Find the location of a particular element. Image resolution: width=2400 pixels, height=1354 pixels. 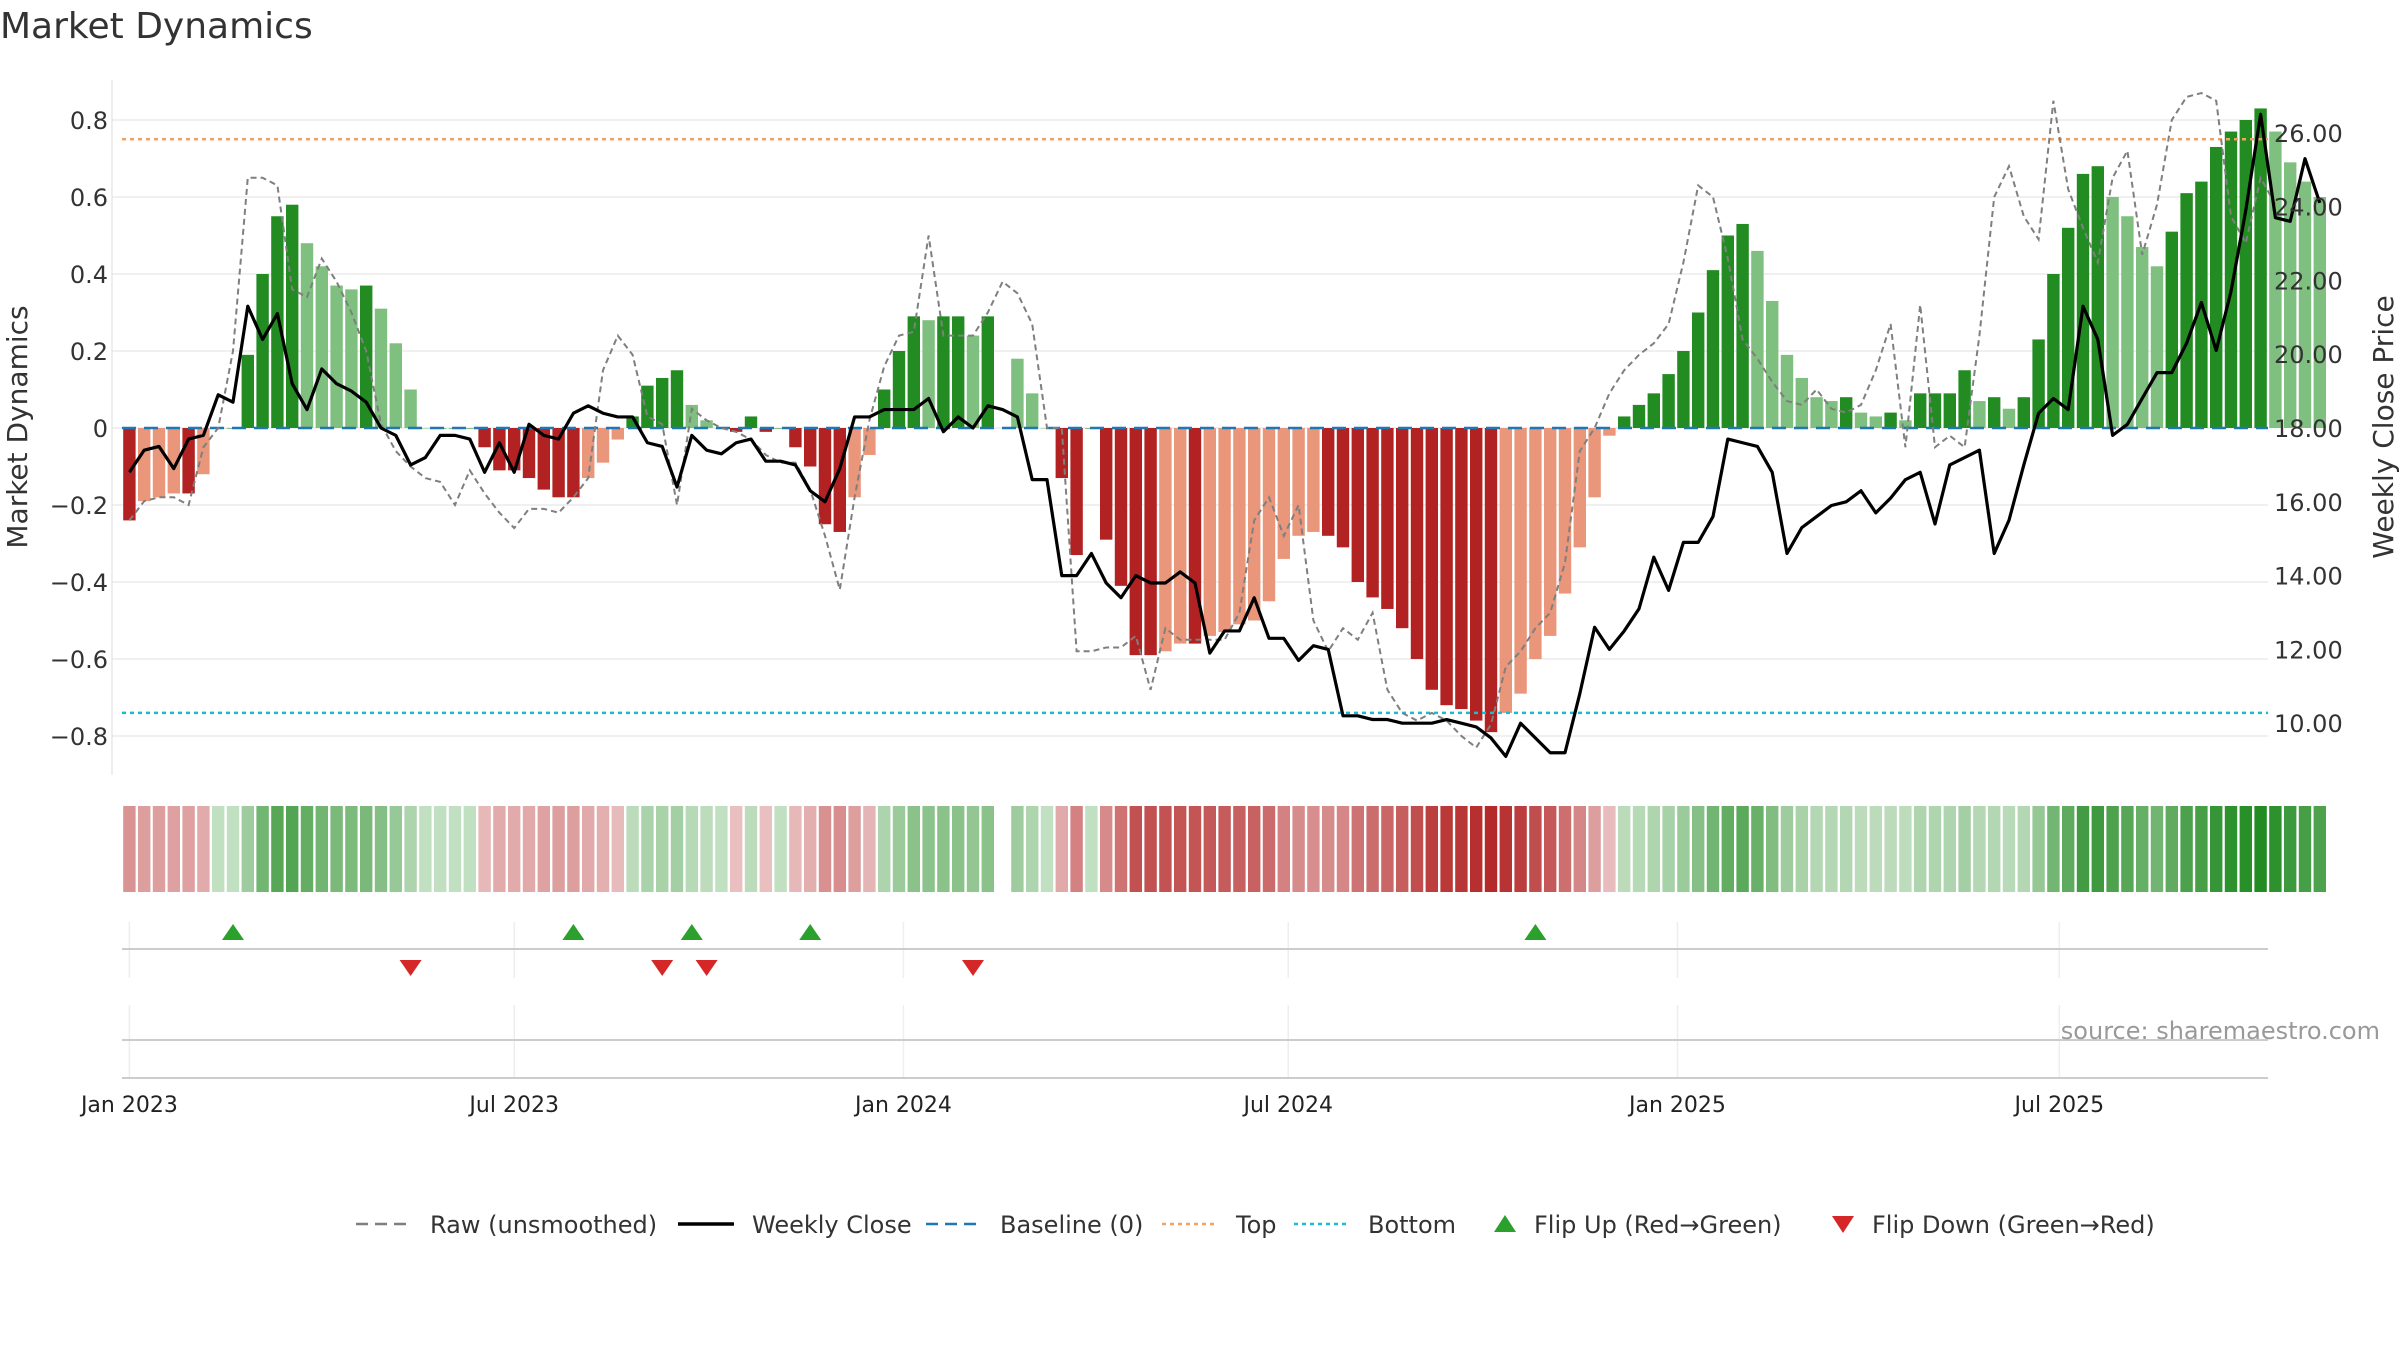

right-tick-label: 22.00 is located at coordinates (2308, 281).